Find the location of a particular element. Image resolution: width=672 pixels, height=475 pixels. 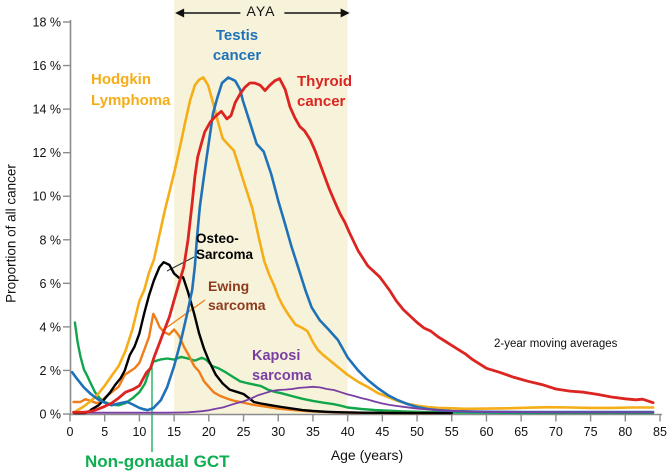

series-label-hodgkin-lymphoma: Hodgkin Lymphoma is located at coordinates (130, 90).